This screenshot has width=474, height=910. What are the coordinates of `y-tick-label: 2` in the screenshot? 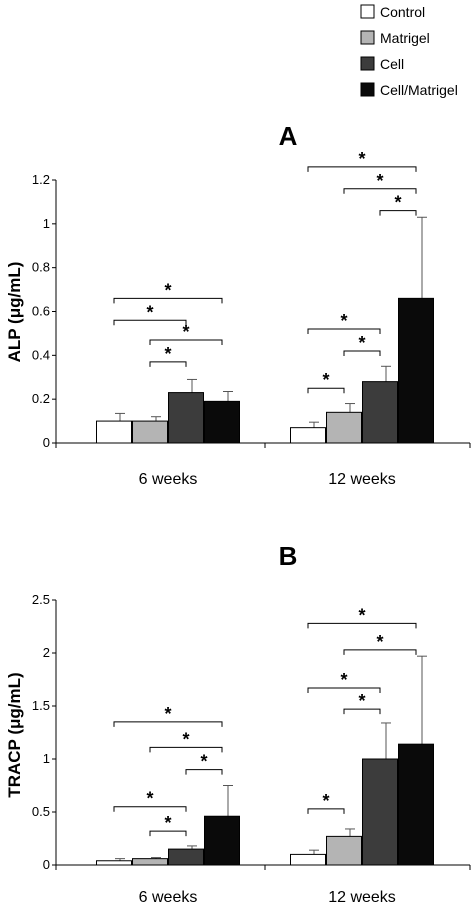 It's located at (46, 652).